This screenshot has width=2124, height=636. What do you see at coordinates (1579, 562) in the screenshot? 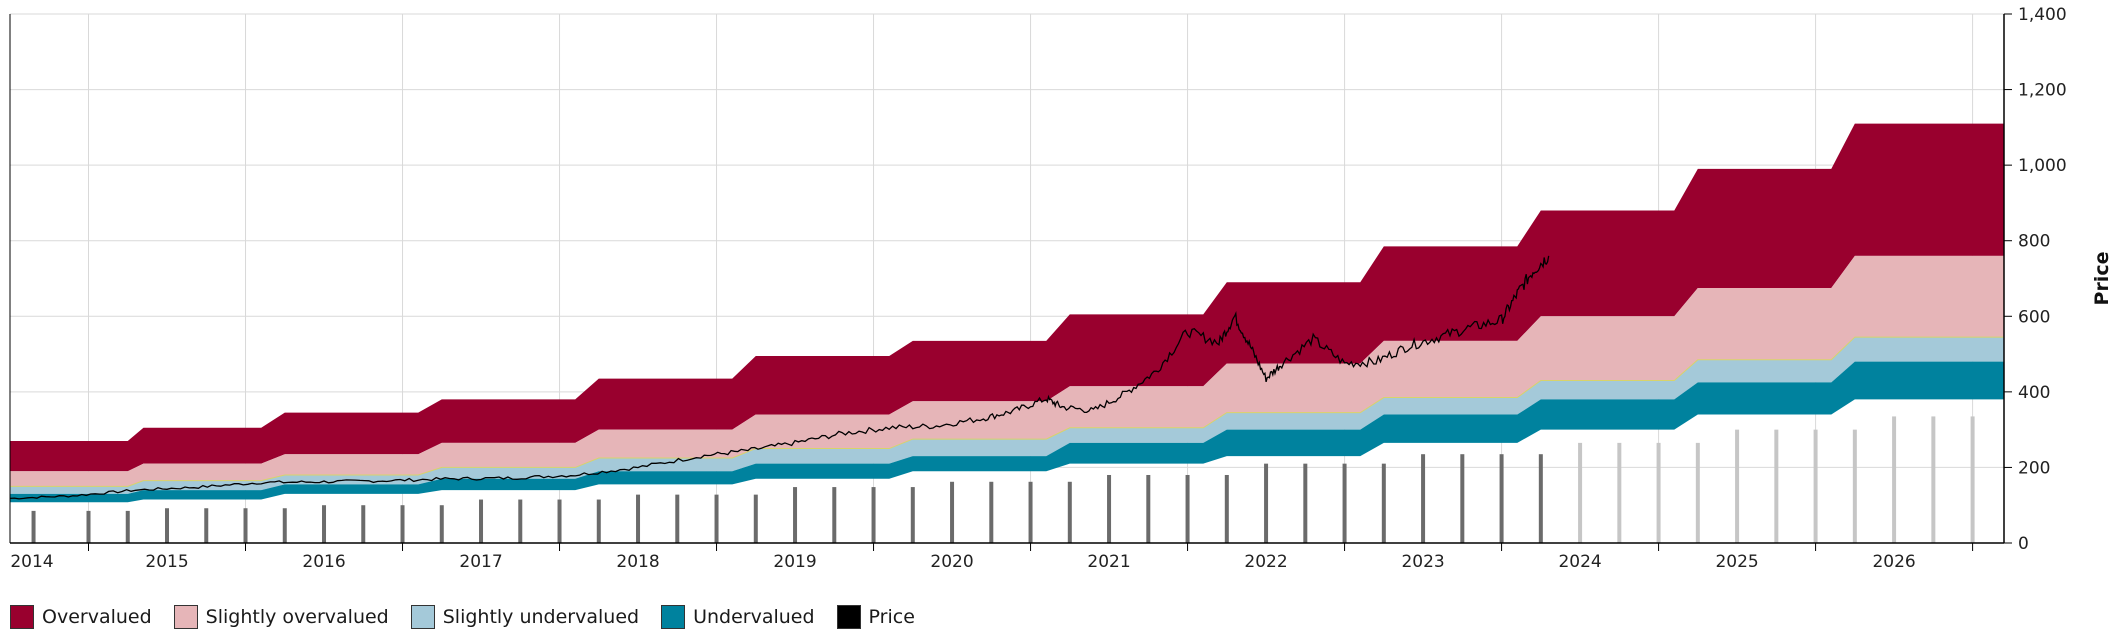
I see `x-tick-label: 2024` at bounding box center [1579, 562].